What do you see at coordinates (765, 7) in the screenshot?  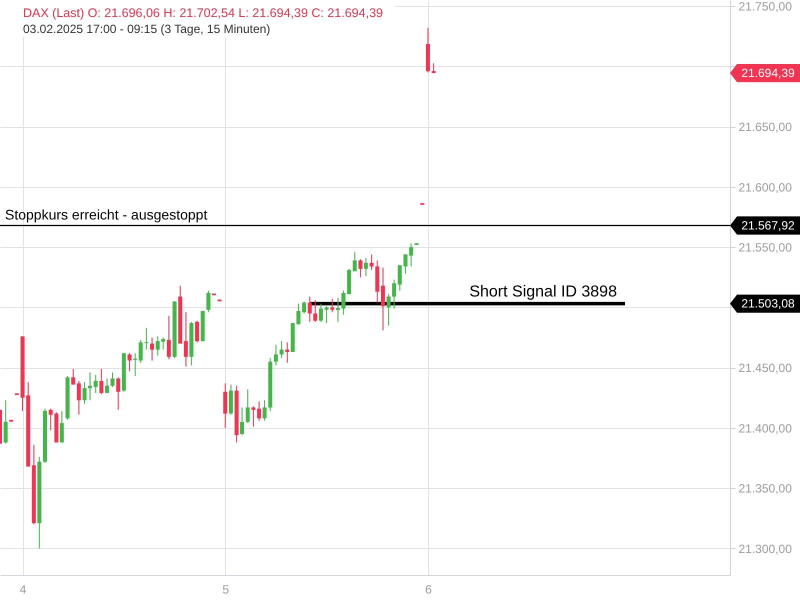 I see `y-tick-label: 21.750,00` at bounding box center [765, 7].